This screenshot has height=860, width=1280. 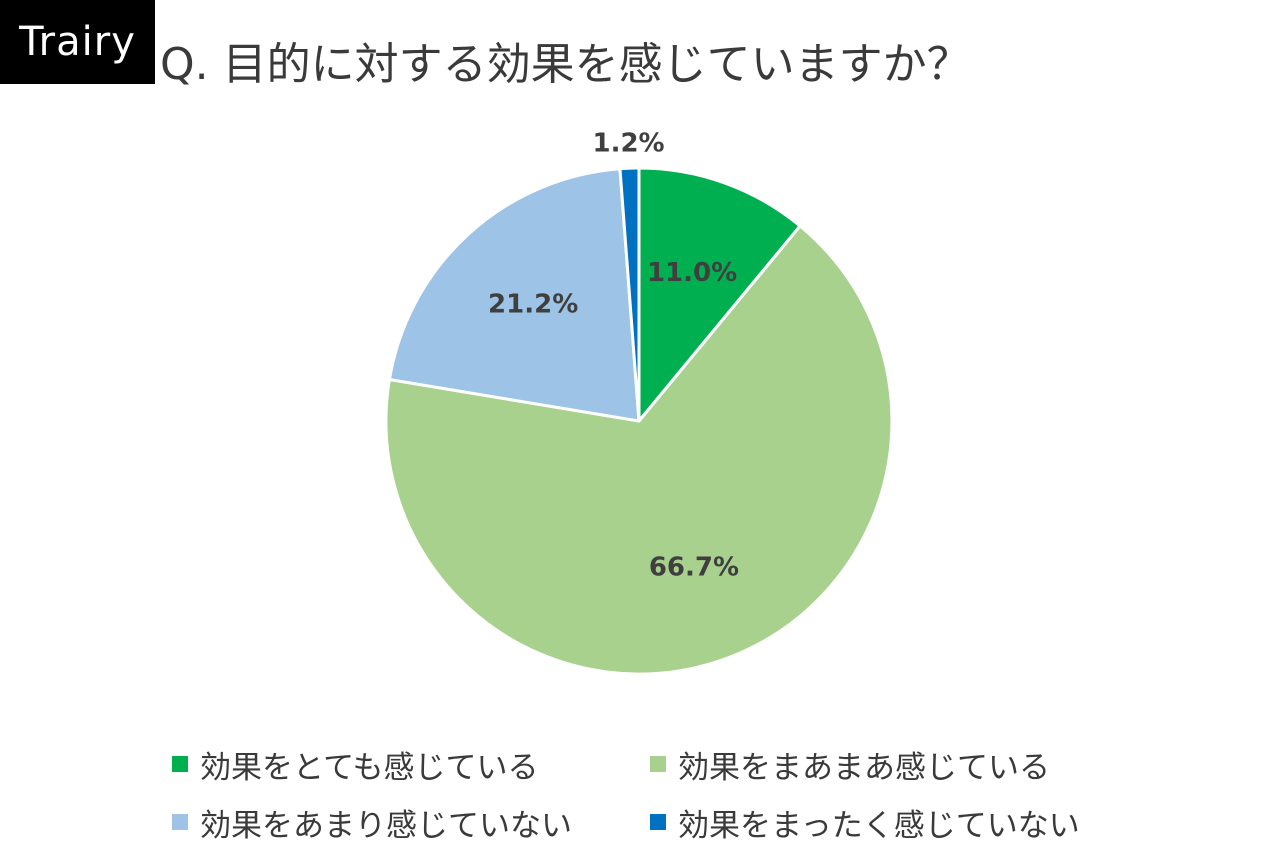 What do you see at coordinates (77, 42) in the screenshot?
I see `brand-logo: Trairy` at bounding box center [77, 42].